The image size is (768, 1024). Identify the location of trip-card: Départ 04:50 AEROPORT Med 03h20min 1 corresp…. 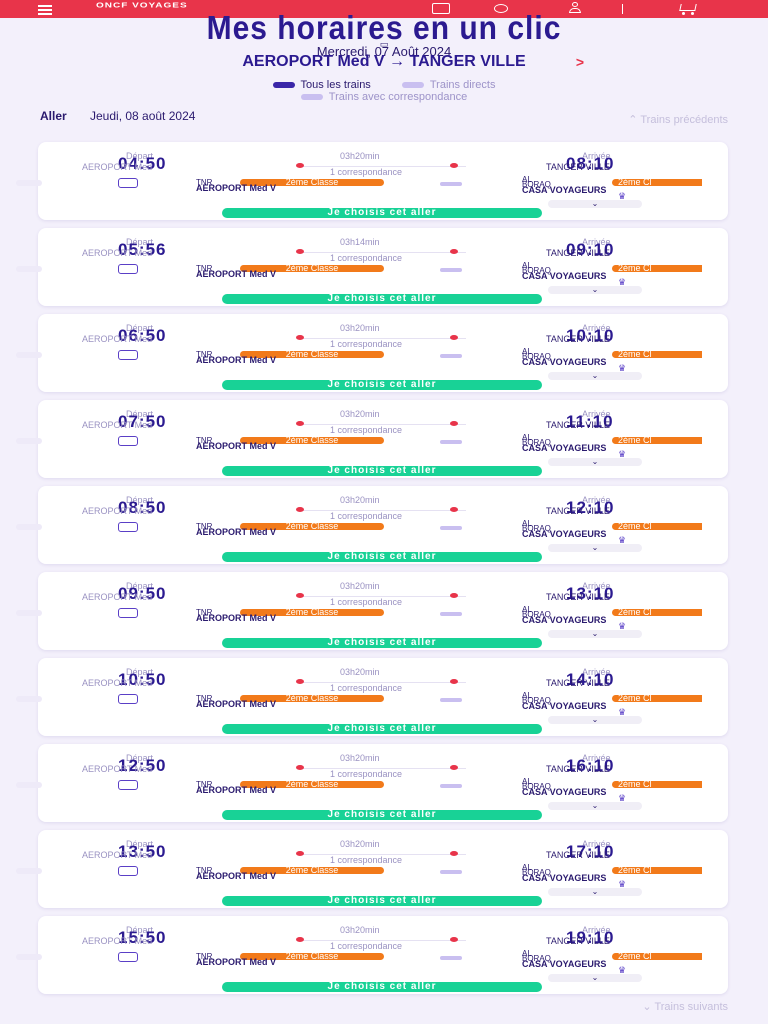
(372, 181).